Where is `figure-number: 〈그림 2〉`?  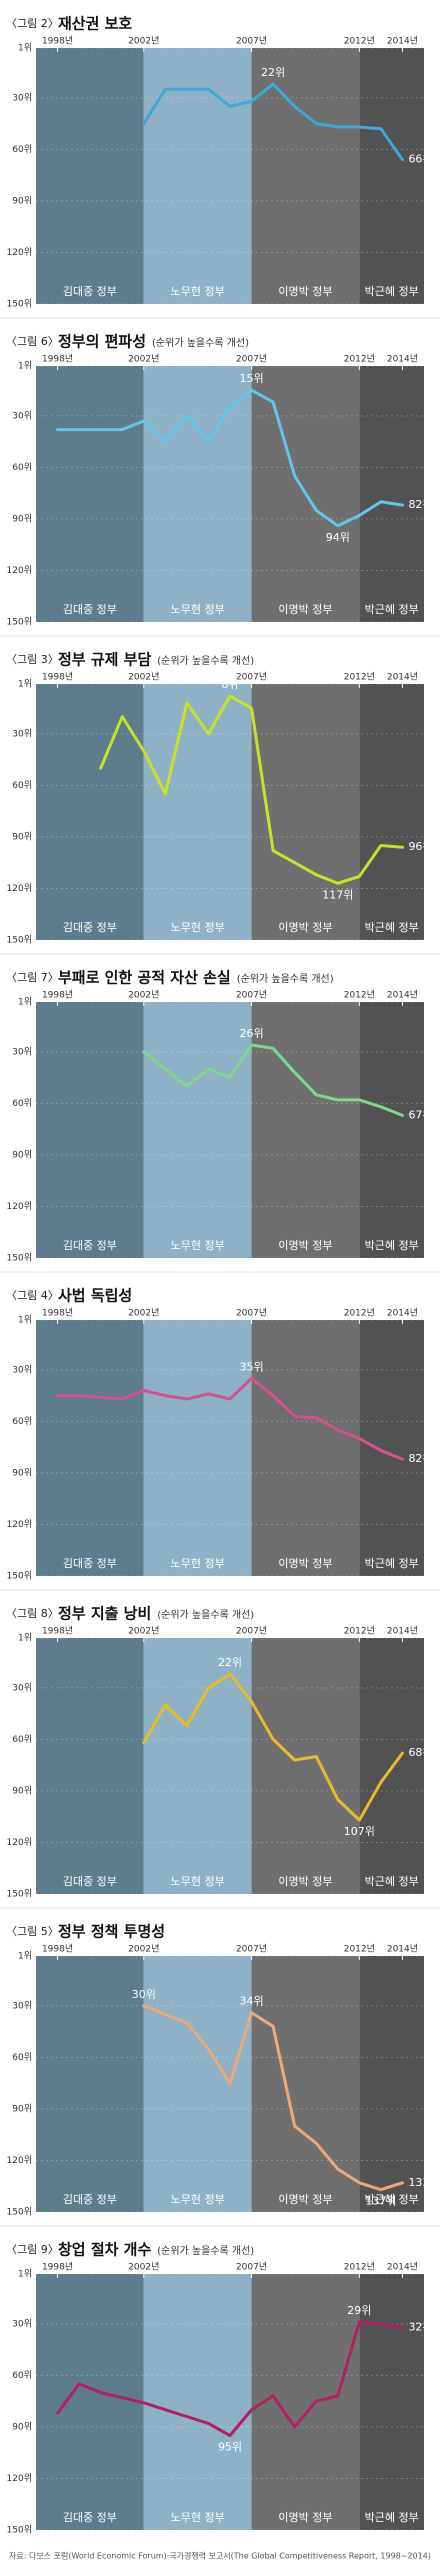 figure-number: 〈그림 2〉 is located at coordinates (32, 23).